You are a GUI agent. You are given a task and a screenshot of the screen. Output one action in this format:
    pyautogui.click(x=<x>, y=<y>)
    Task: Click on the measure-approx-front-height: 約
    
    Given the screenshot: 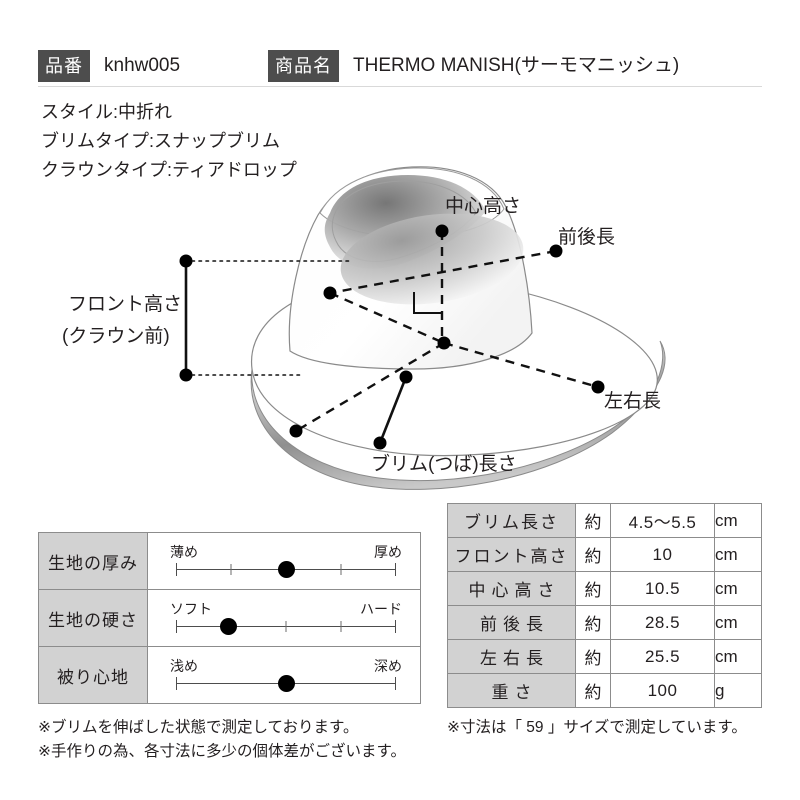 What is the action you would take?
    pyautogui.click(x=593, y=554)
    